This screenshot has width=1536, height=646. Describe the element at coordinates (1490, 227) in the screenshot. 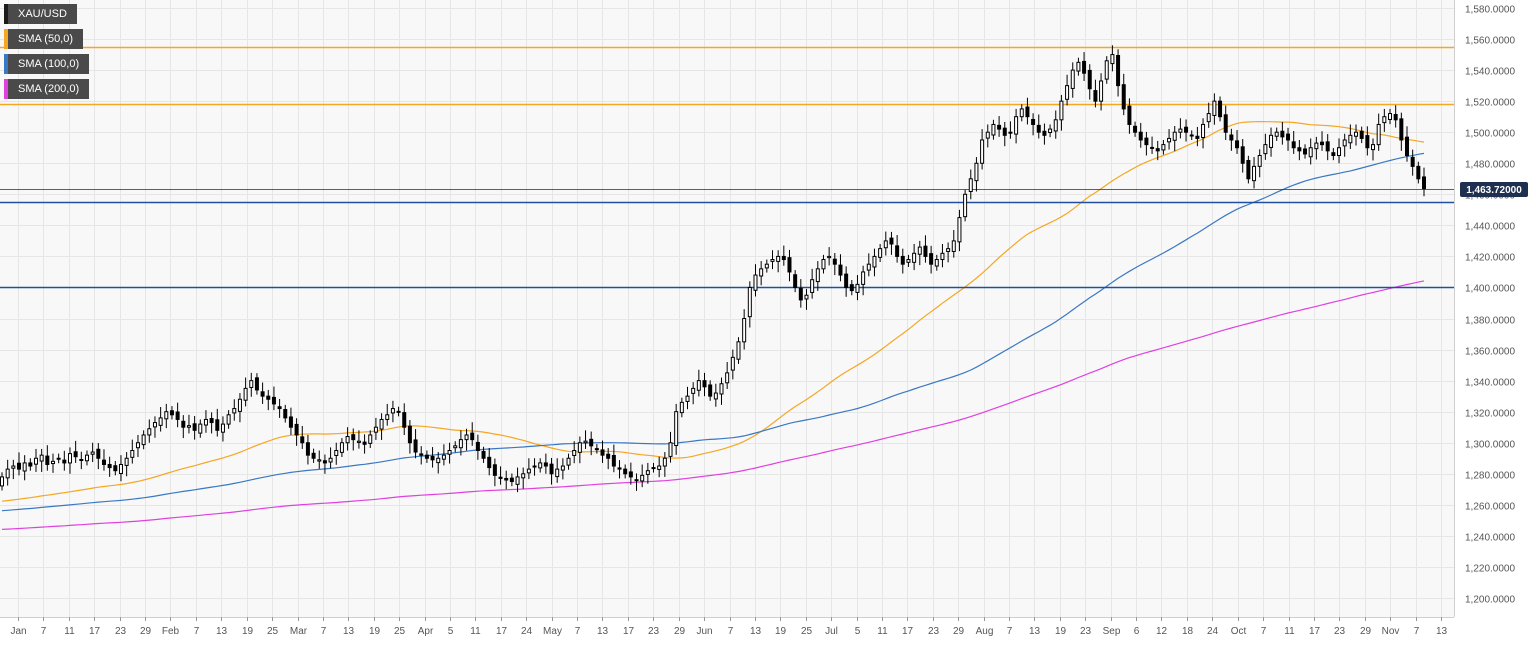

I see `y-tick-label: 1,440.0000` at that location.